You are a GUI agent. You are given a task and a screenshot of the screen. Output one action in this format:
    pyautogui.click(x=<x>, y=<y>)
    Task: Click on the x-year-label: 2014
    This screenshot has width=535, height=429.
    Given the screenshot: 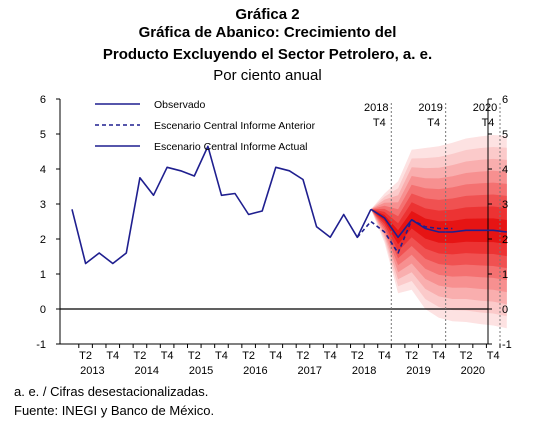 What is the action you would take?
    pyautogui.click(x=146, y=371)
    